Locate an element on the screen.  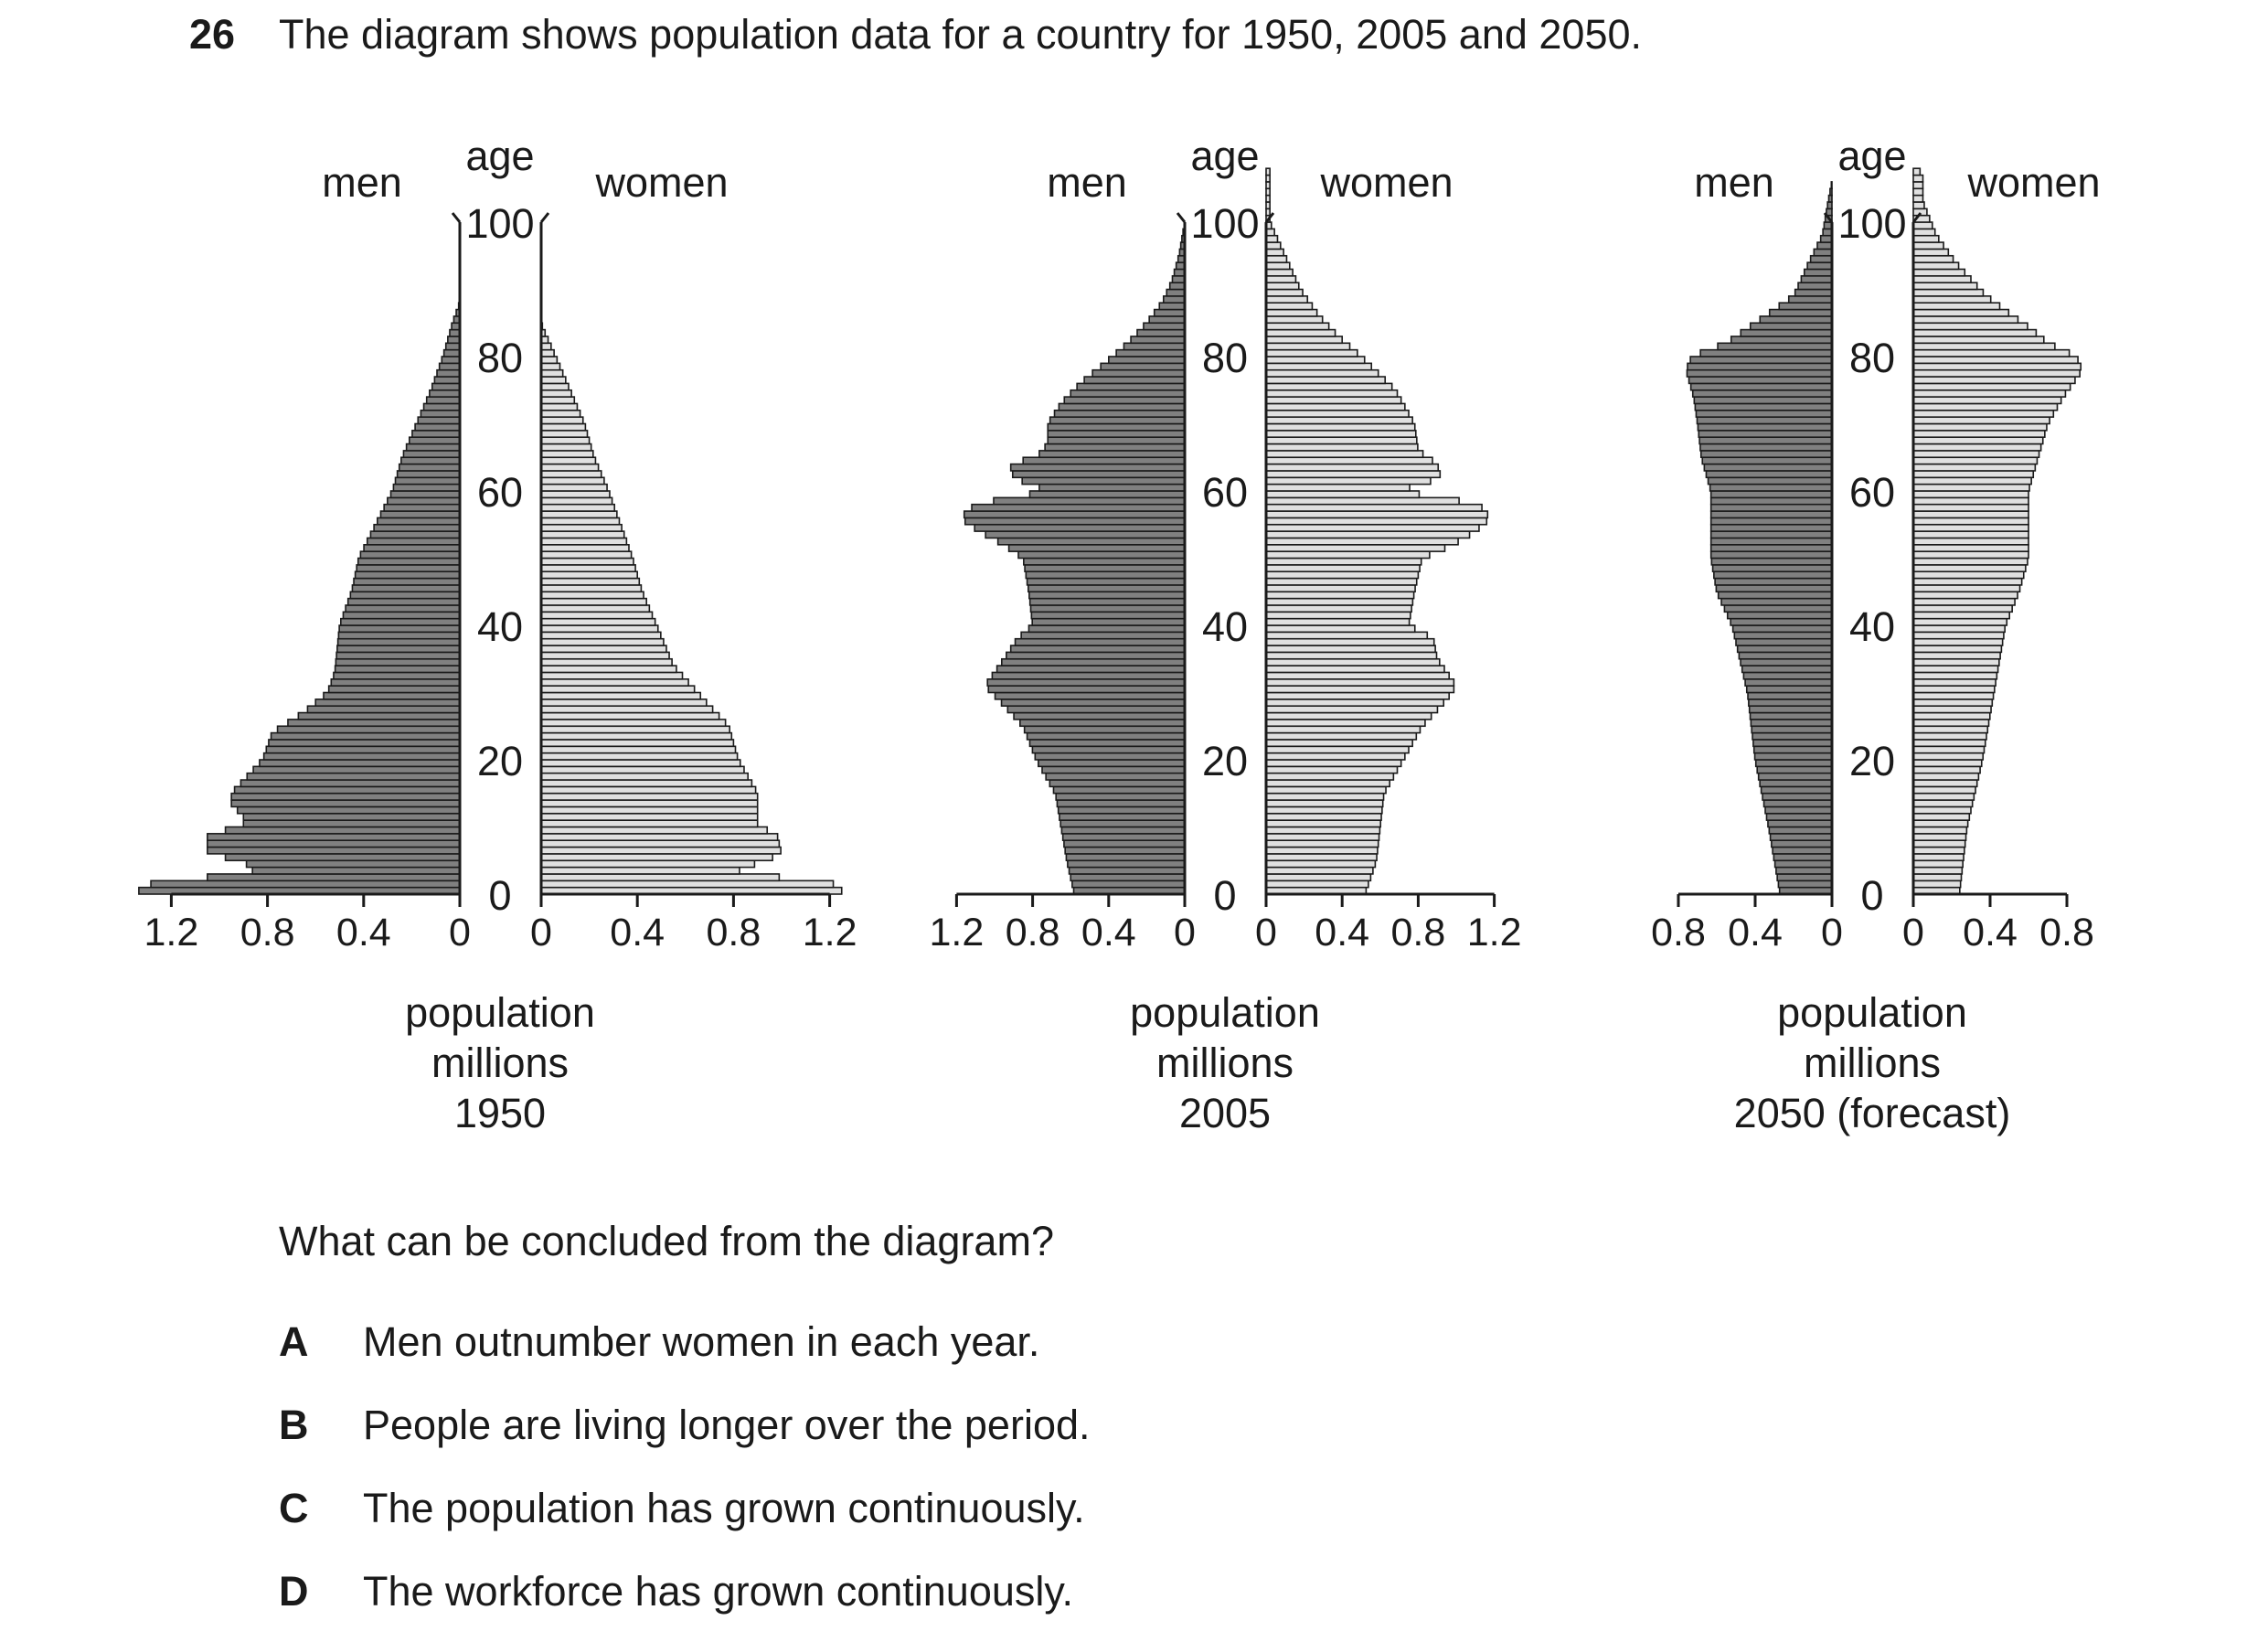
women-label: women is located at coordinates (2033, 182).